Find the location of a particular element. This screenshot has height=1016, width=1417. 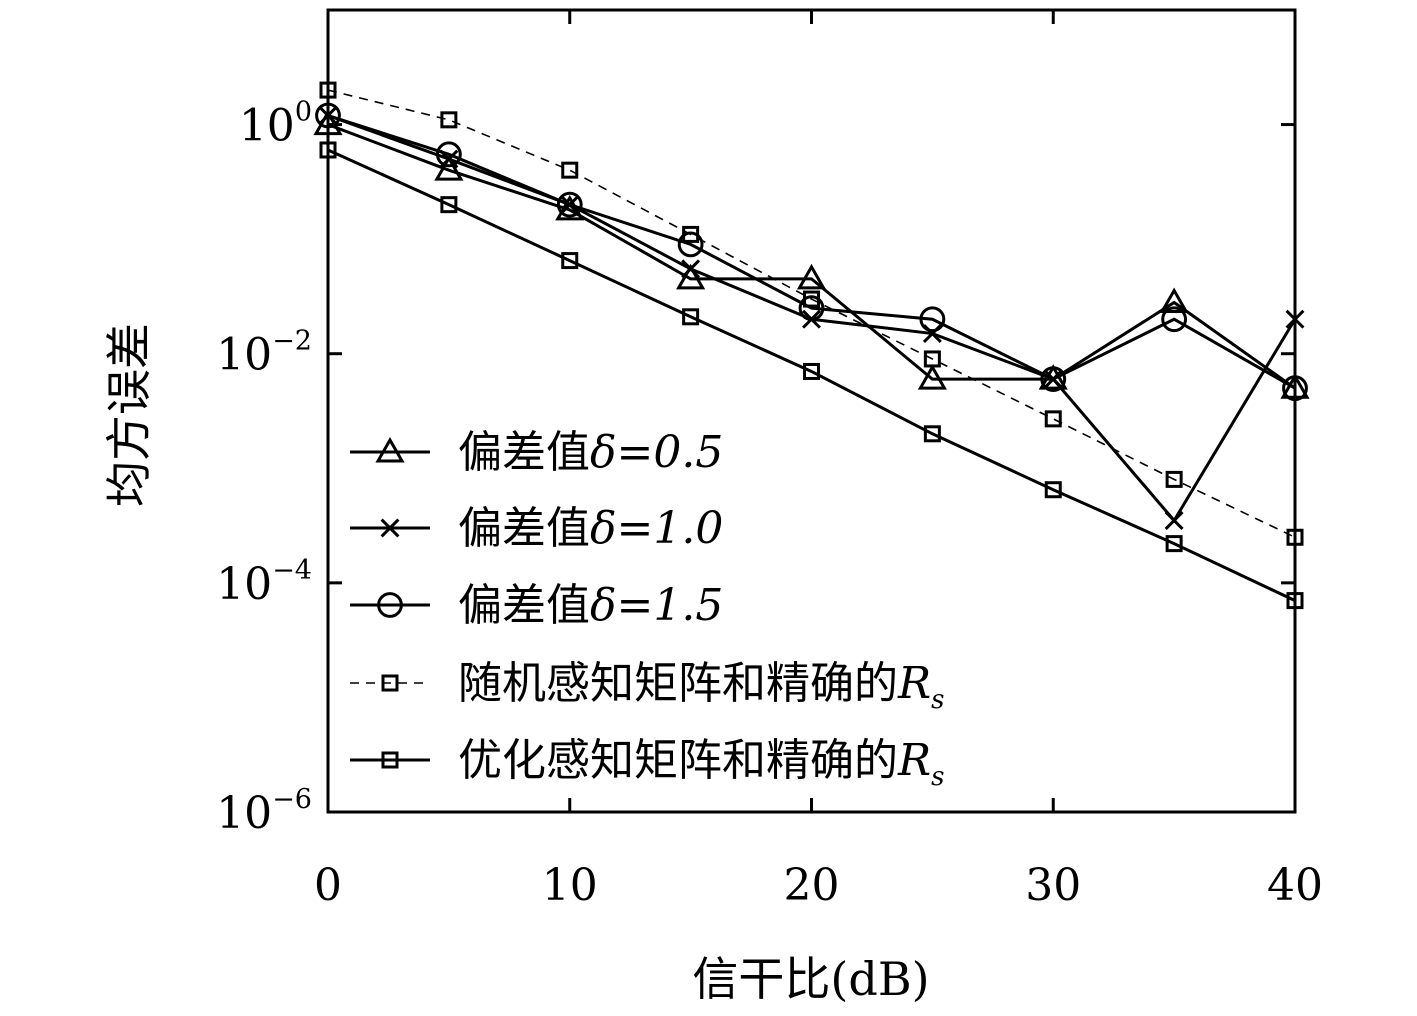

legend-label: 偏差值δ=1.5 is located at coordinates (590, 605).